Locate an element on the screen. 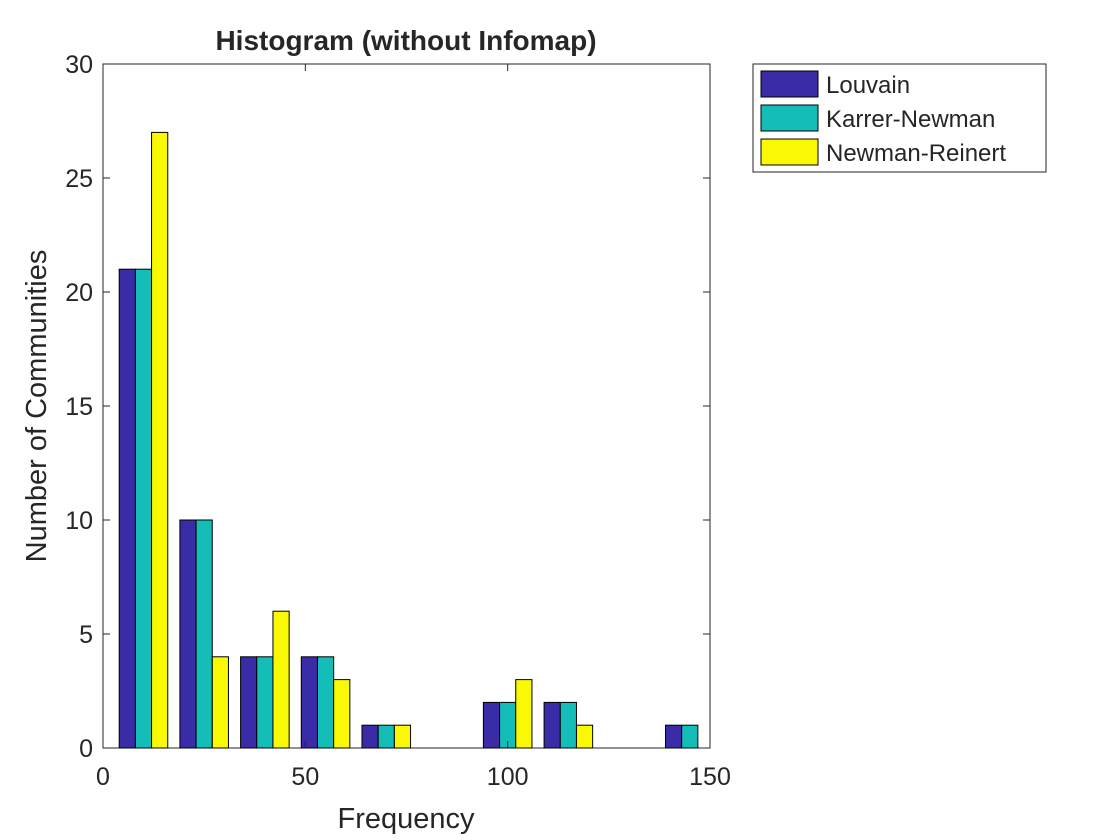 The height and width of the screenshot is (840, 1120). legend-swatch-louvain is located at coordinates (789, 84).